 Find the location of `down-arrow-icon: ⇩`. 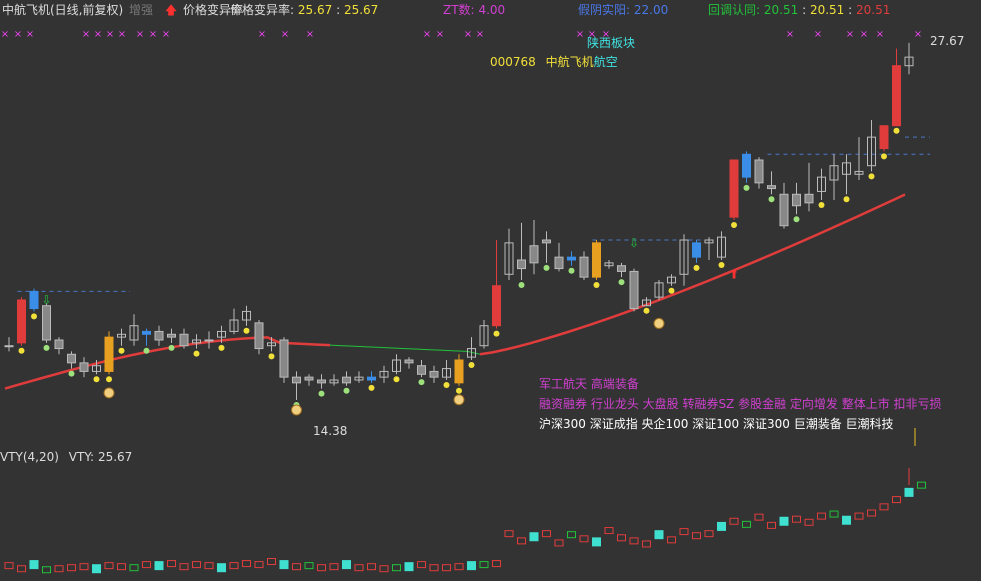

down-arrow-icon: ⇩ is located at coordinates (46, 300).